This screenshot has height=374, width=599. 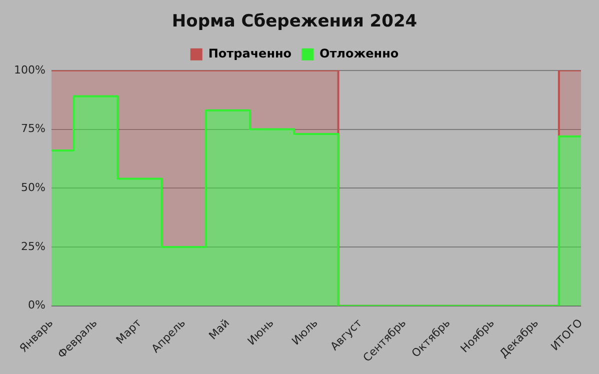 I want to click on y-tick-label: 75%, so click(x=33, y=129).